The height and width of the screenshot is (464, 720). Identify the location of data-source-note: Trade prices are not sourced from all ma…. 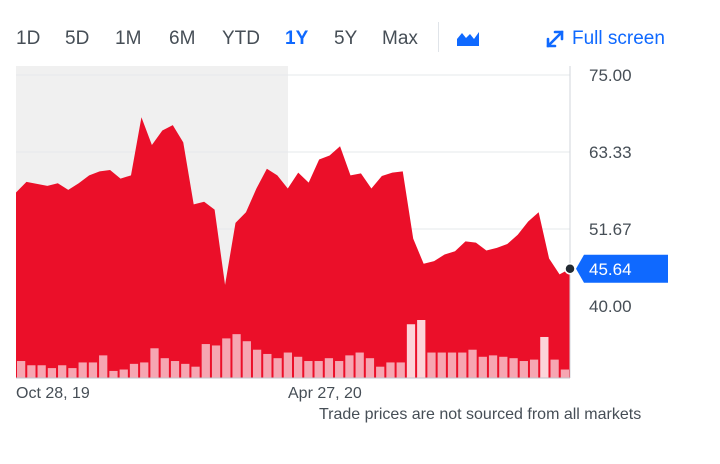
(480, 414).